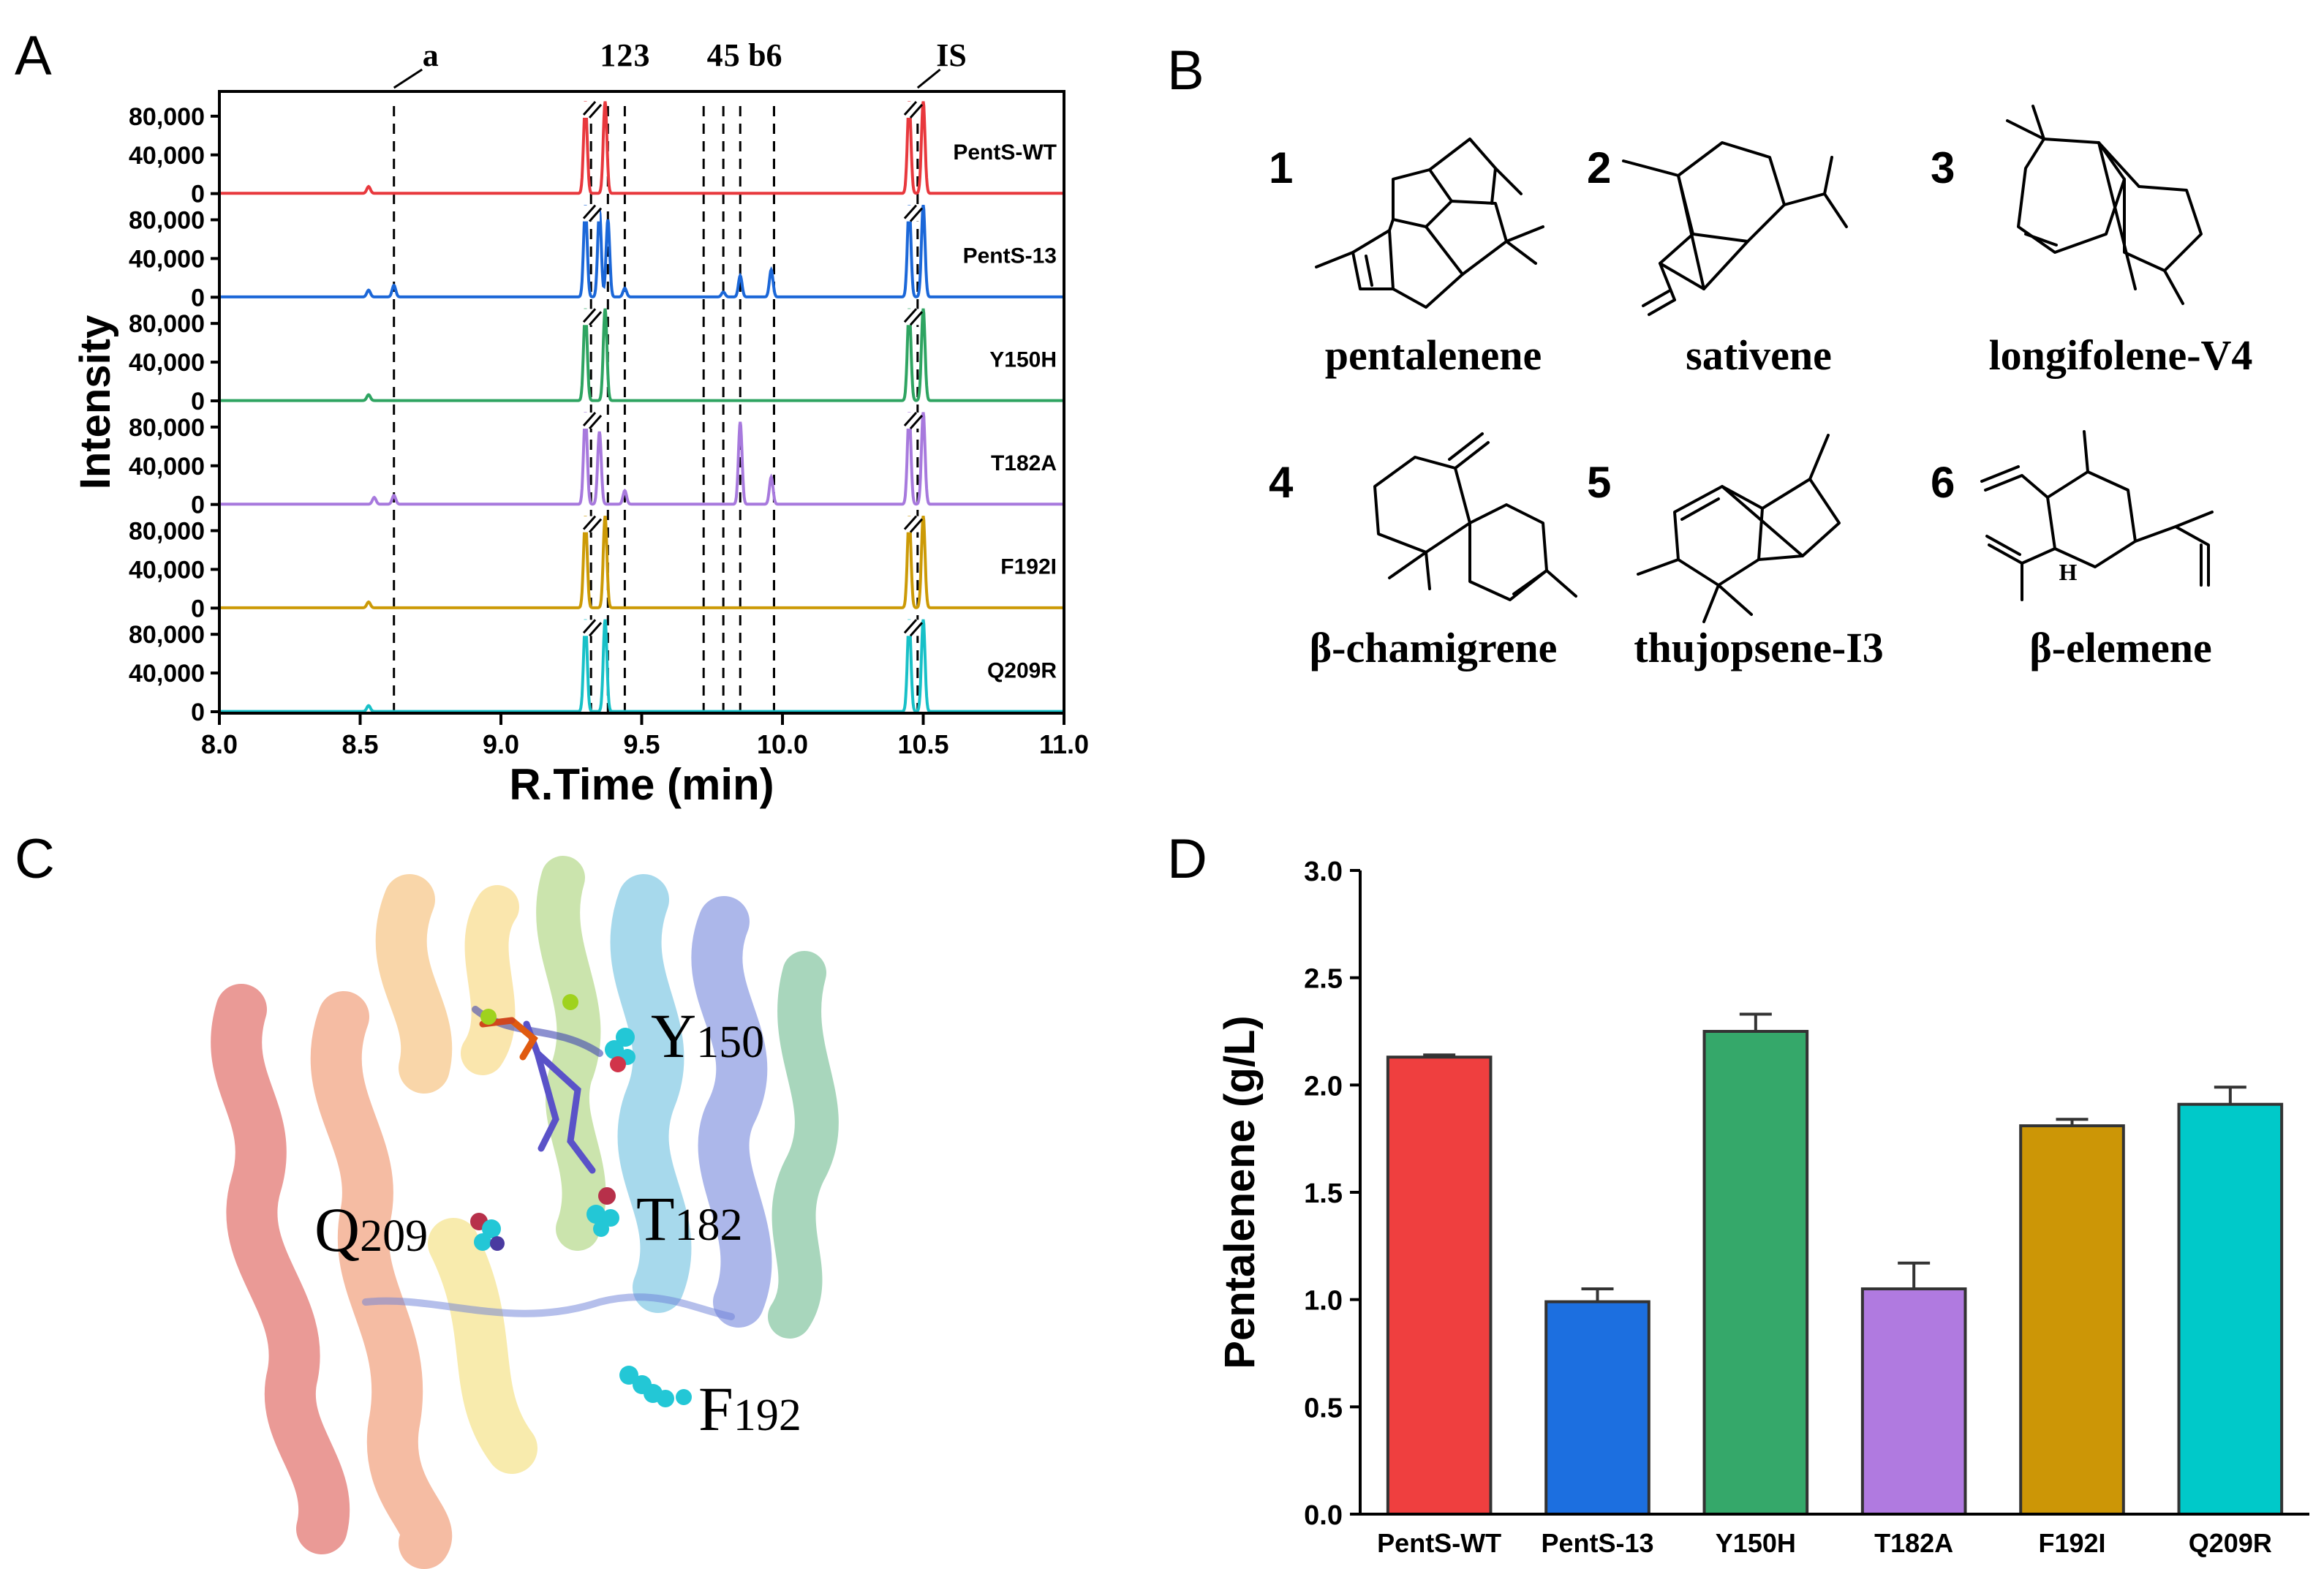 This screenshot has height=1569, width=2324. I want to click on trace-name: PentS-13, so click(1010, 256).